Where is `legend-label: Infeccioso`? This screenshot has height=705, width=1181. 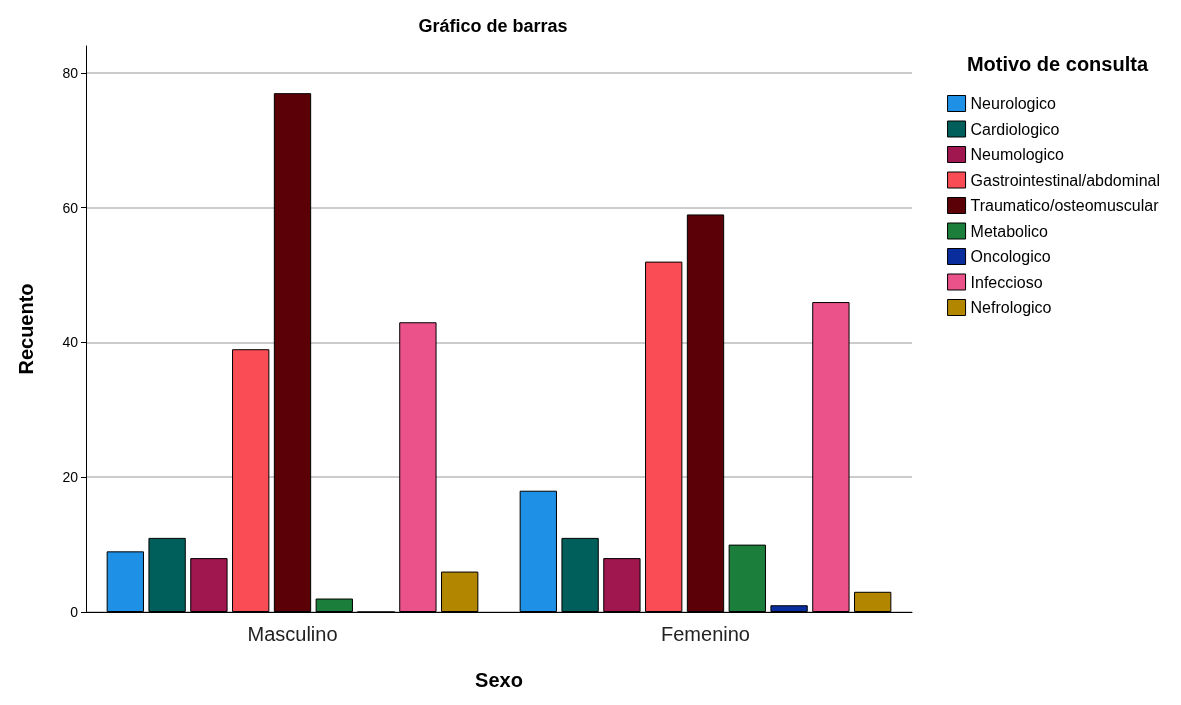 legend-label: Infeccioso is located at coordinates (1006, 282).